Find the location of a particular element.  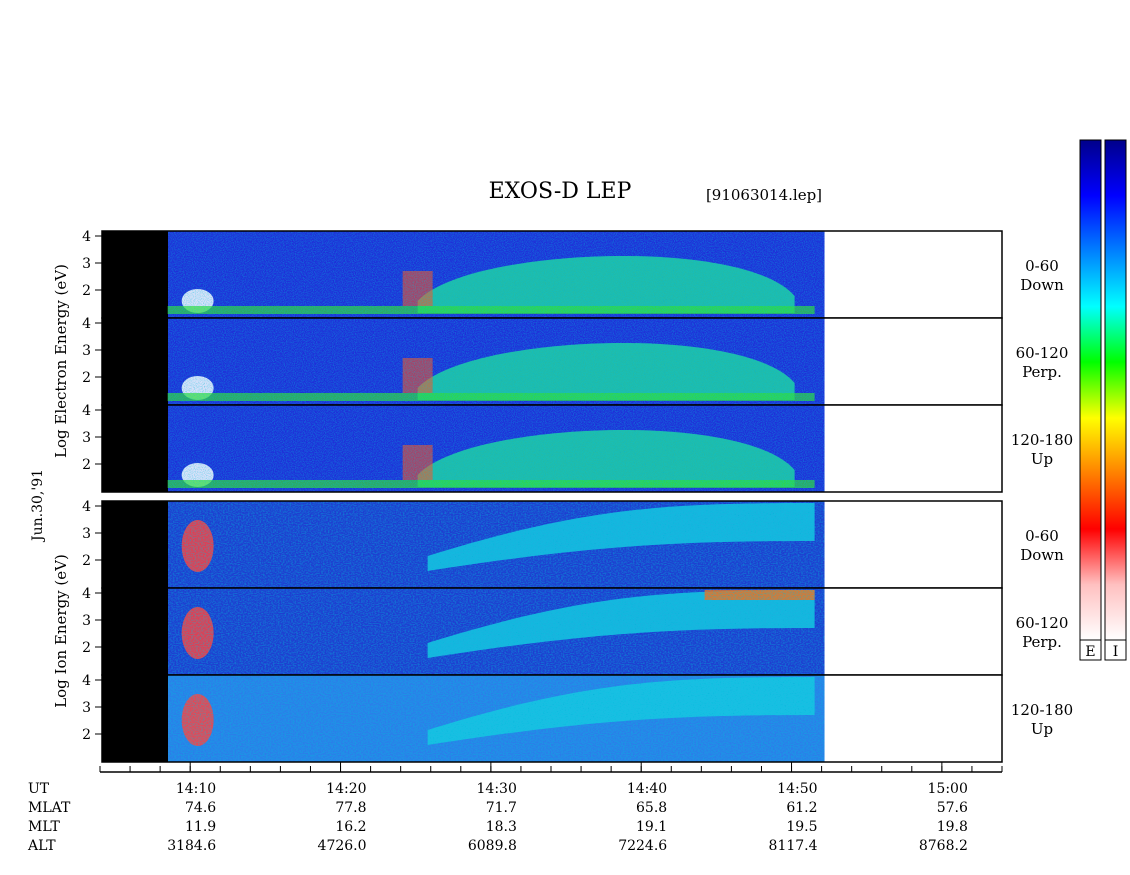

ephem-row-label: UT is located at coordinates (39, 789).